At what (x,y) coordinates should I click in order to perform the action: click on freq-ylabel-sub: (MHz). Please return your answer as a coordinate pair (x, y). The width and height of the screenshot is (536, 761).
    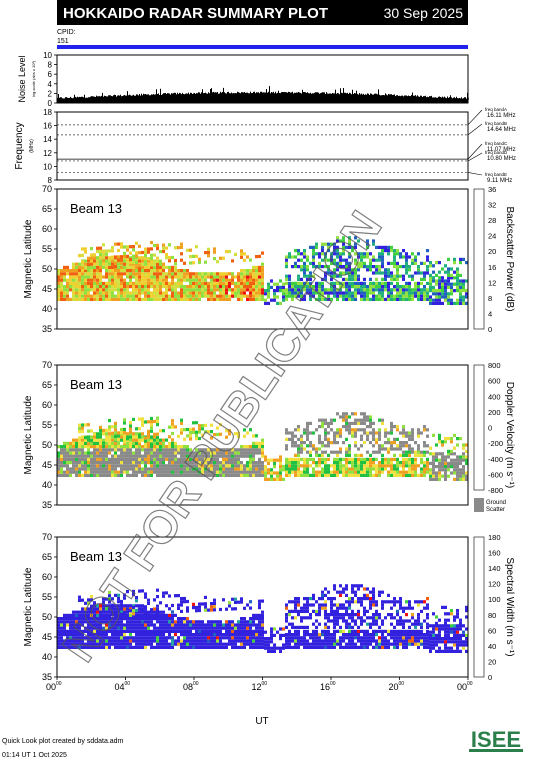
    Looking at the image, I should click on (32, 146).